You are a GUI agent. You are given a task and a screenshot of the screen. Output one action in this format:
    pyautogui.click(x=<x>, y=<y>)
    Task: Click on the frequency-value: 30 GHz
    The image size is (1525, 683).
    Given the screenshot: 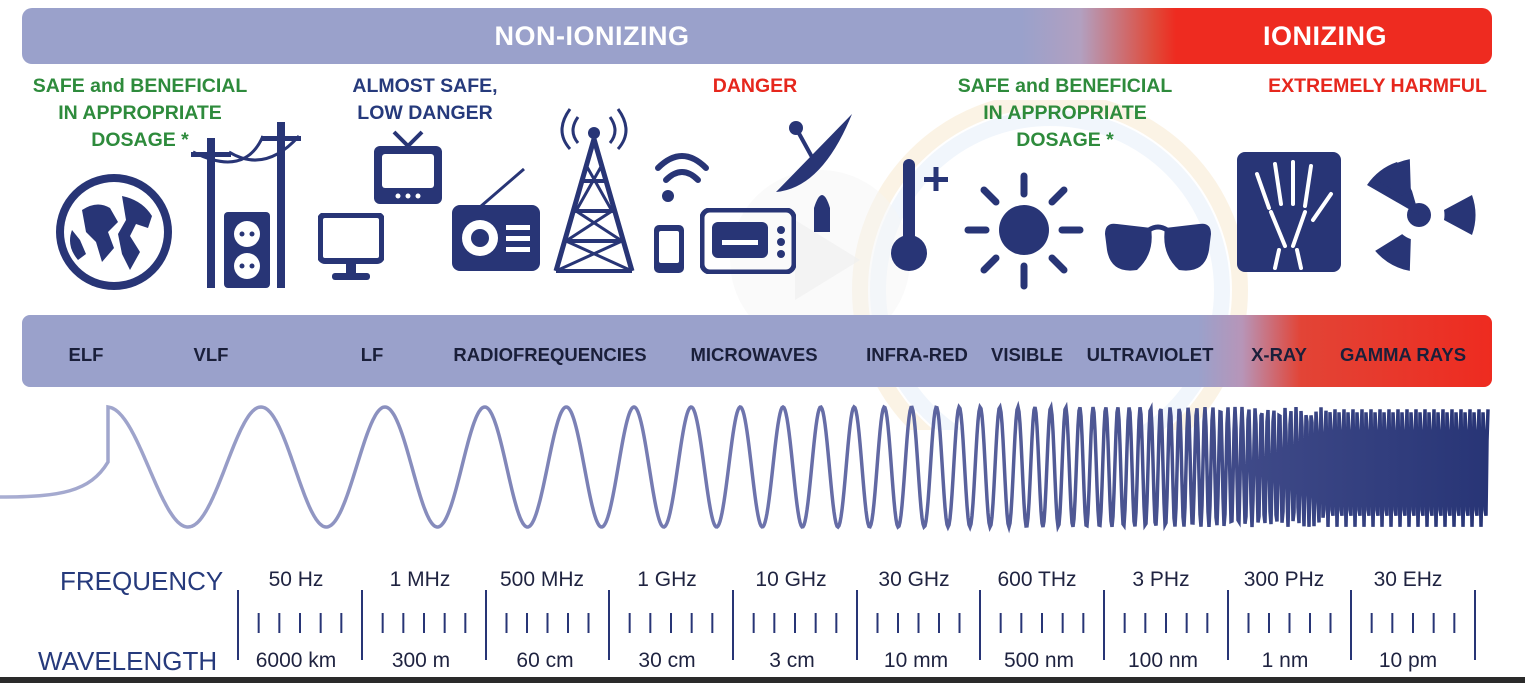 What is the action you would take?
    pyautogui.click(x=914, y=579)
    